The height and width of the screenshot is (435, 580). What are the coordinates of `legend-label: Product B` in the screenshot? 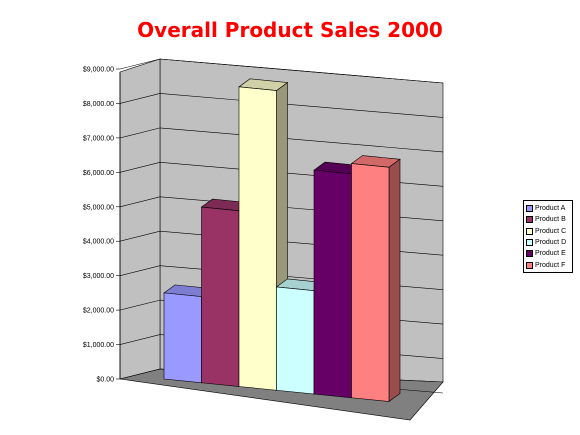 It's located at (550, 220).